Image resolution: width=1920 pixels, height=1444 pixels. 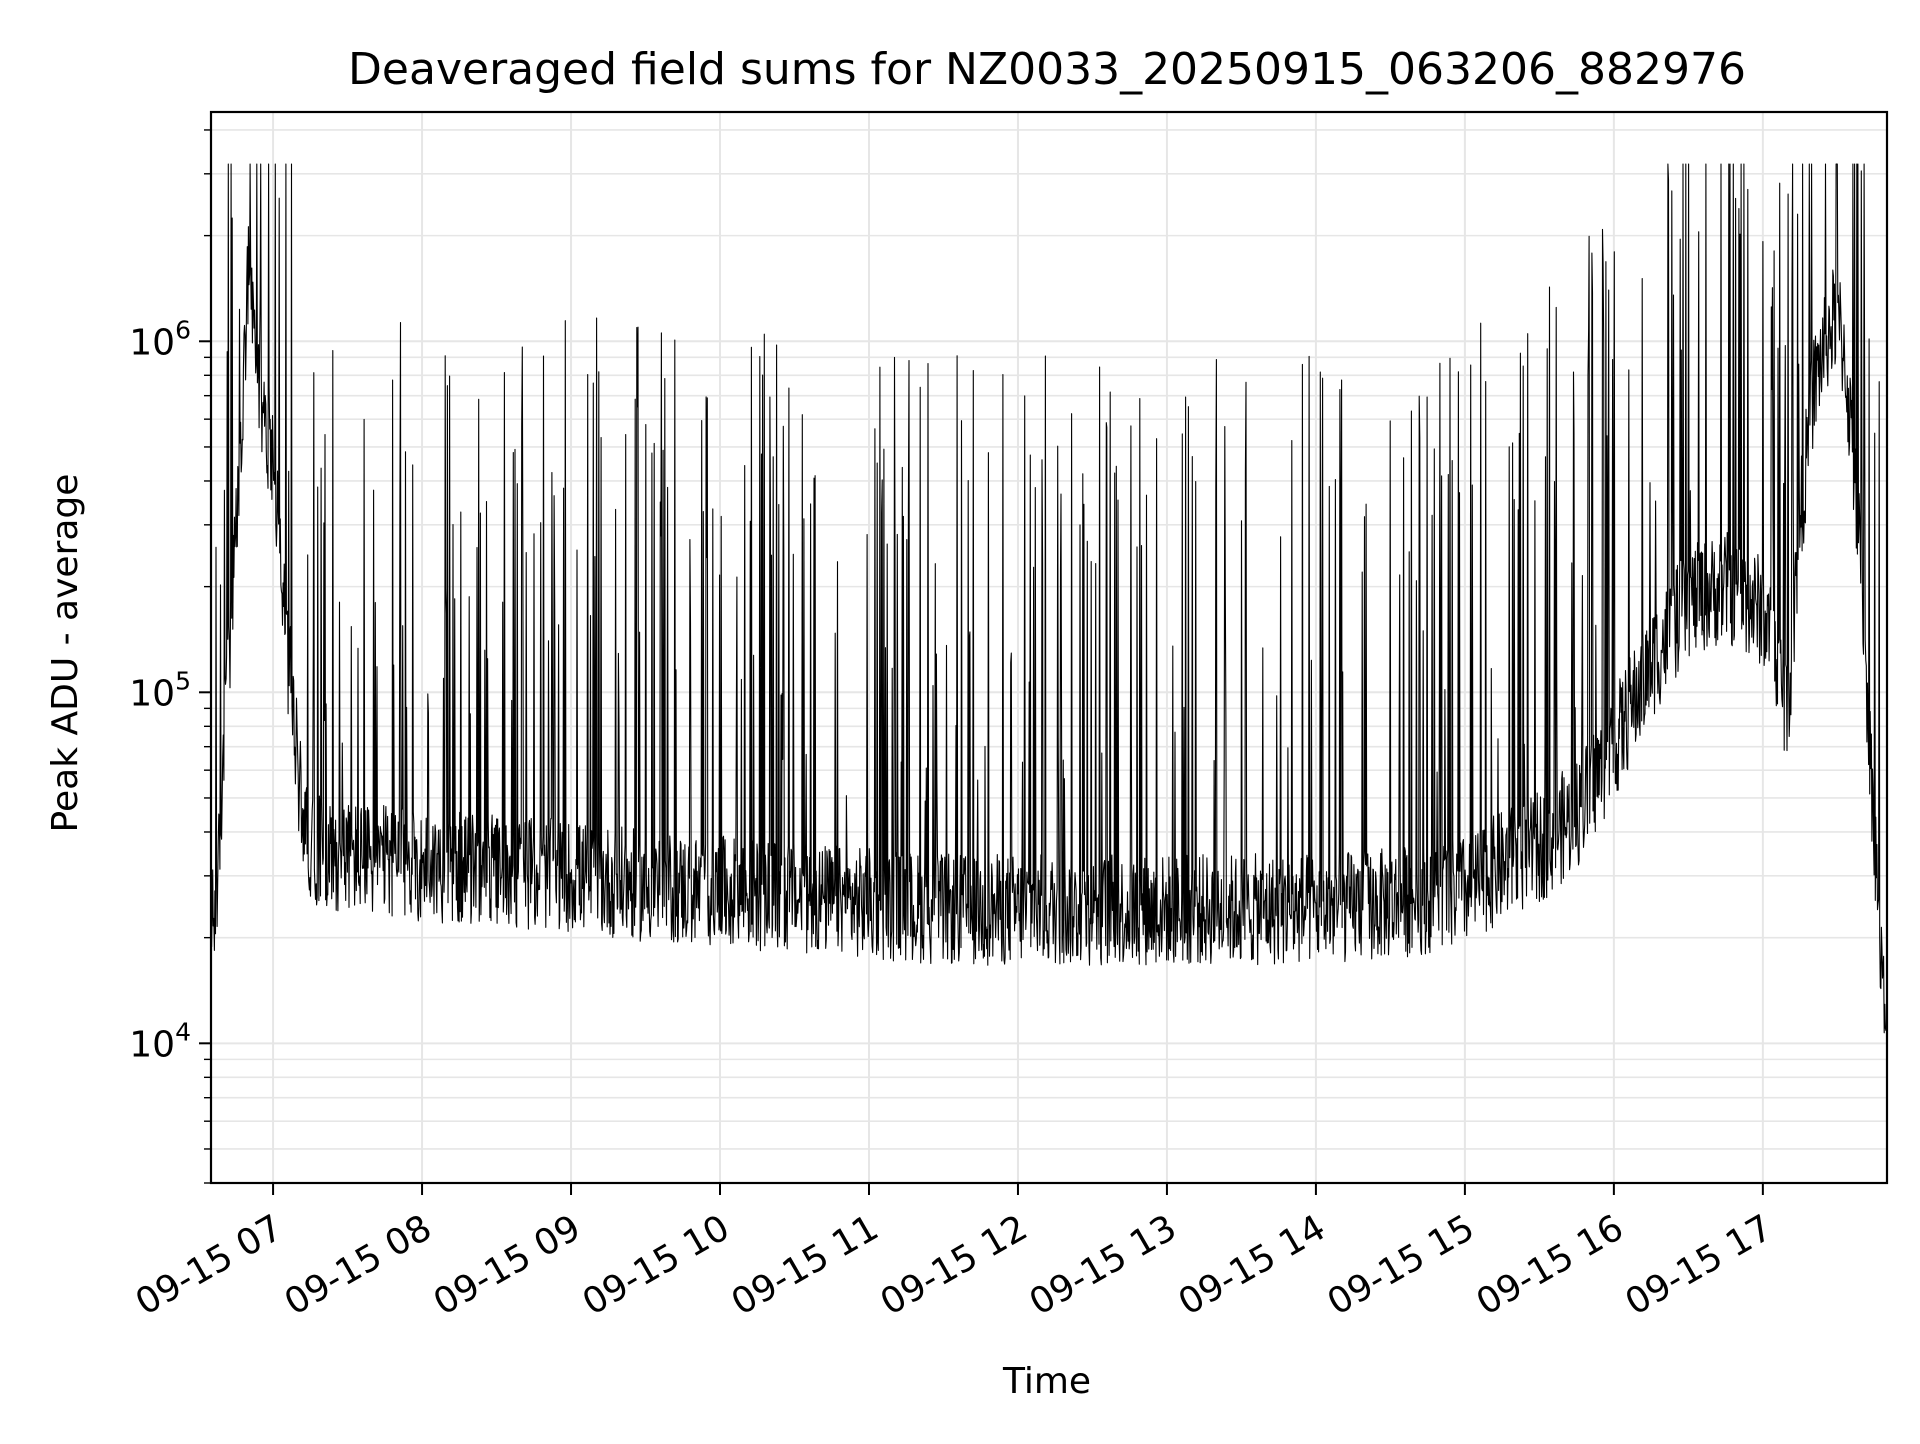 What do you see at coordinates (160, 1041) in the screenshot?
I see `y-tick-label: 10⁴` at bounding box center [160, 1041].